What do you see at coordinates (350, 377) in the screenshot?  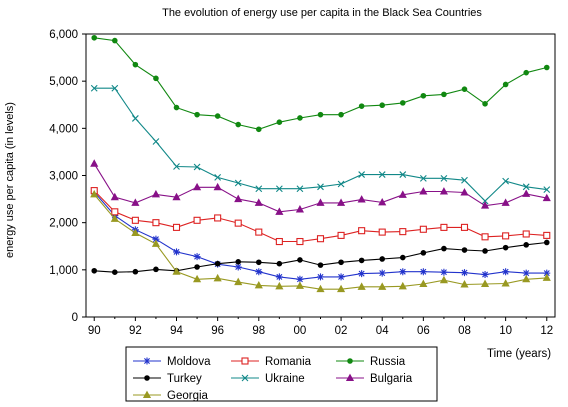 I see `legend-marker-bulgaria` at bounding box center [350, 377].